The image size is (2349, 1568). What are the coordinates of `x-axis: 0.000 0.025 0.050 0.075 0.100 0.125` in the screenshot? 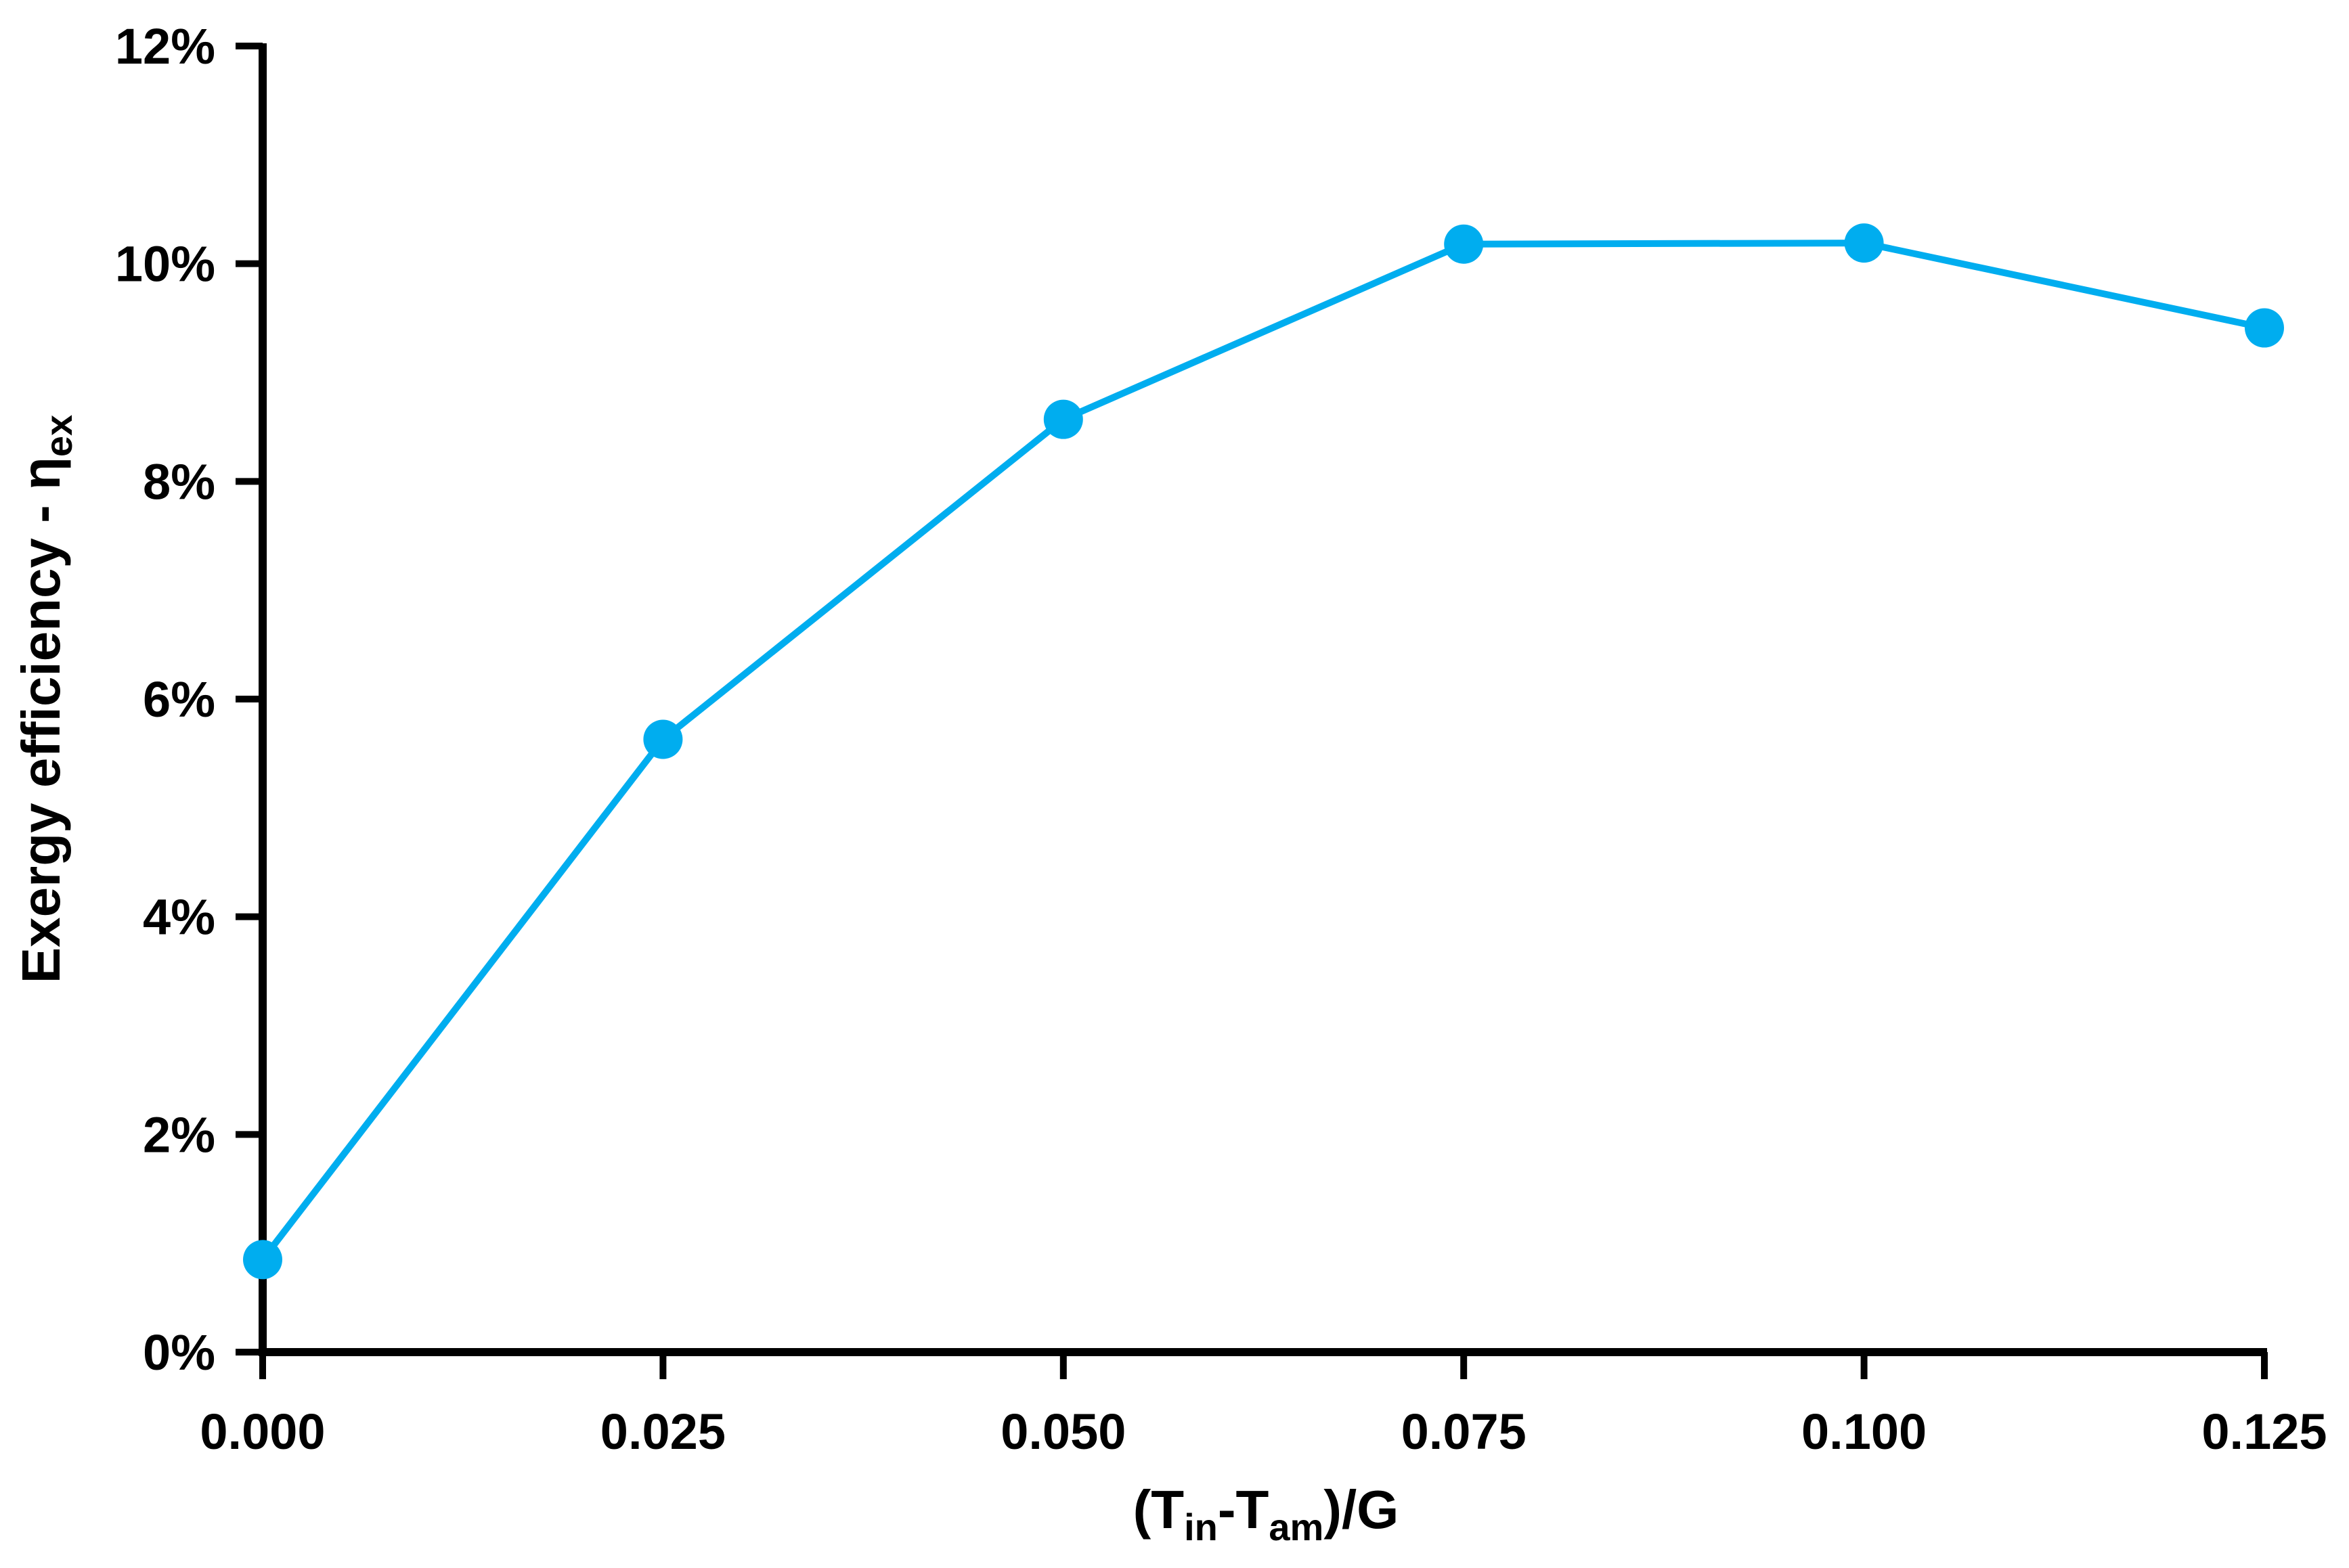 It's located at (1263, 1404).